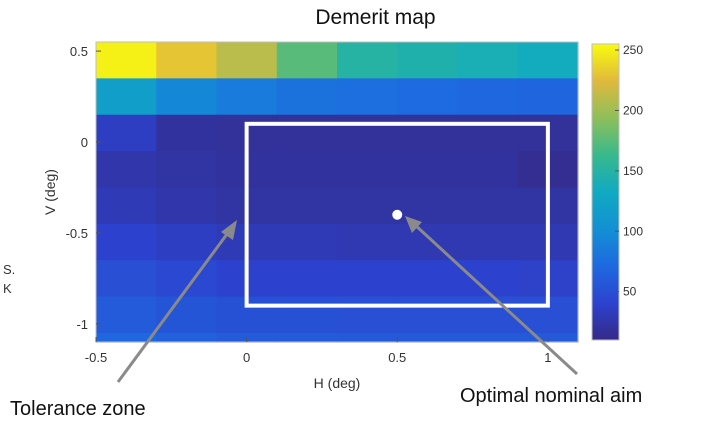 This screenshot has height=427, width=721. Describe the element at coordinates (605, 192) in the screenshot. I see `colorbar` at that location.